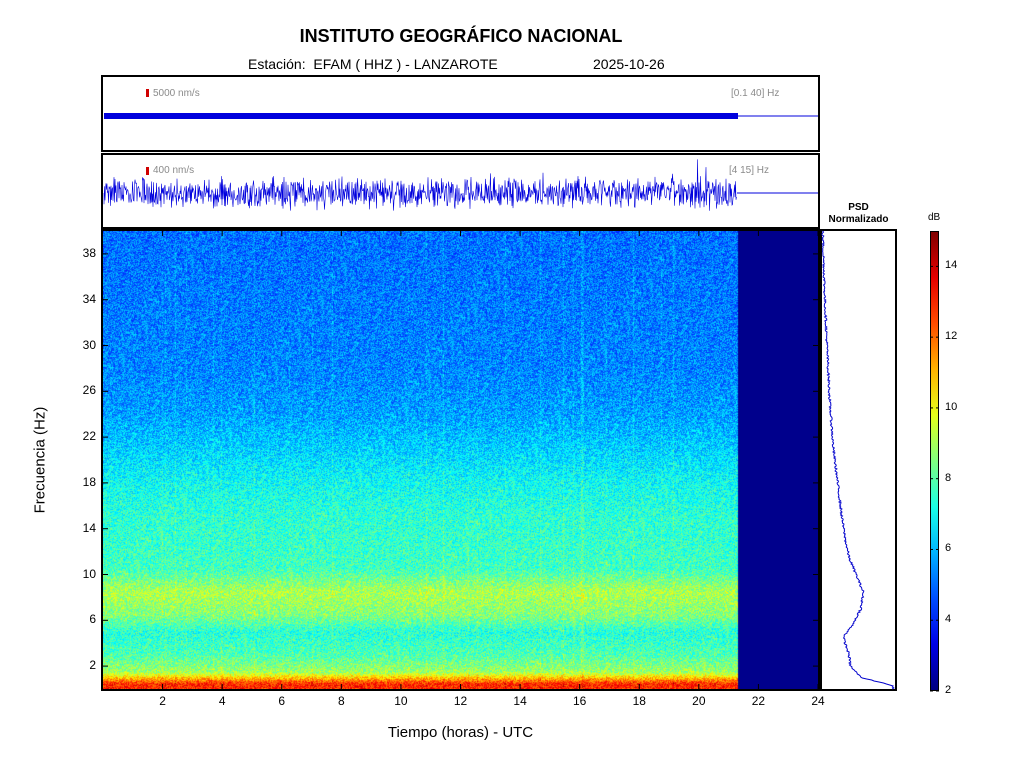 This screenshot has width=1024, height=768. What do you see at coordinates (92, 665) in the screenshot?
I see `y-tick-label: 2` at bounding box center [92, 665].